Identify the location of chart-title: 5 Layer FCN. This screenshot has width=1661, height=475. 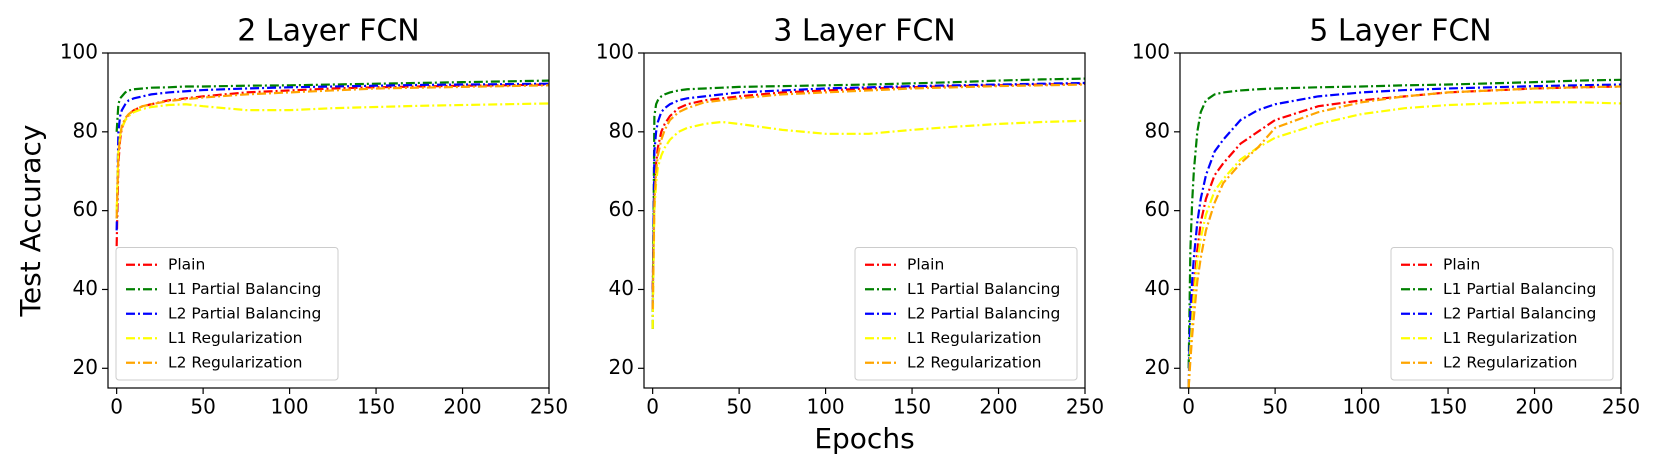
(1400, 31).